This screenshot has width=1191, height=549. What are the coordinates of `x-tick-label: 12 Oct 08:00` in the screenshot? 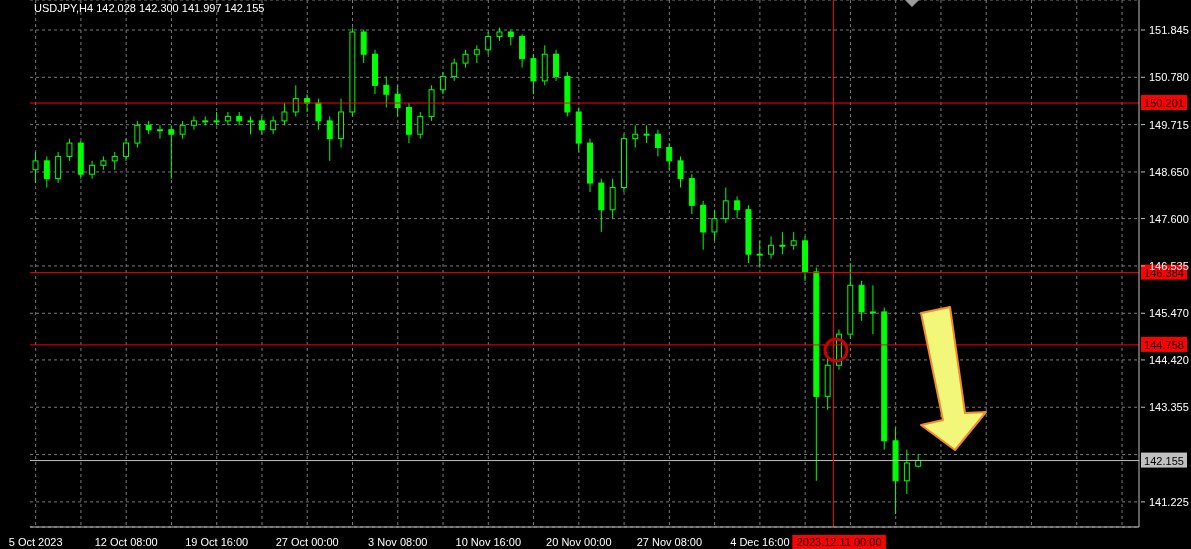 It's located at (126, 542).